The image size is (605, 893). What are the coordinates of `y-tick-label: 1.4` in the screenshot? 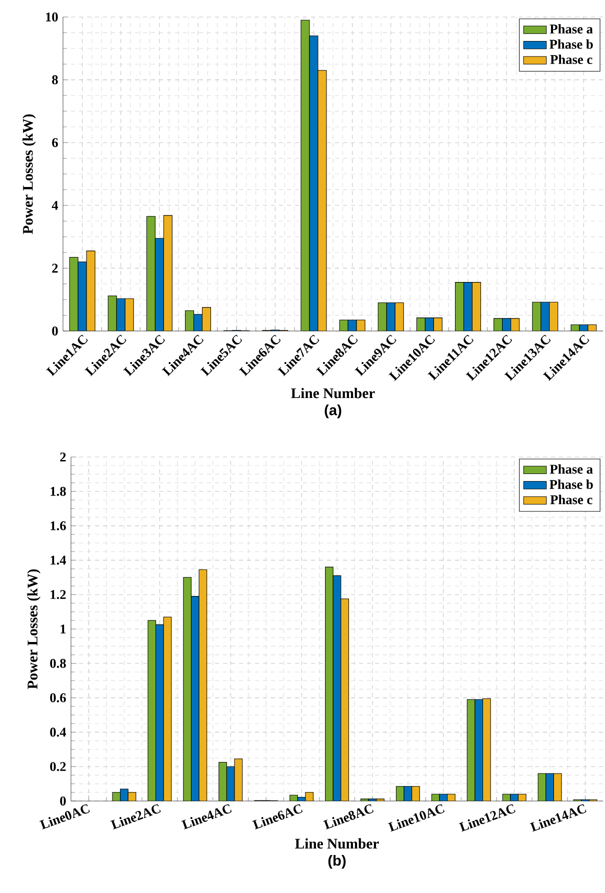 It's located at (58, 560).